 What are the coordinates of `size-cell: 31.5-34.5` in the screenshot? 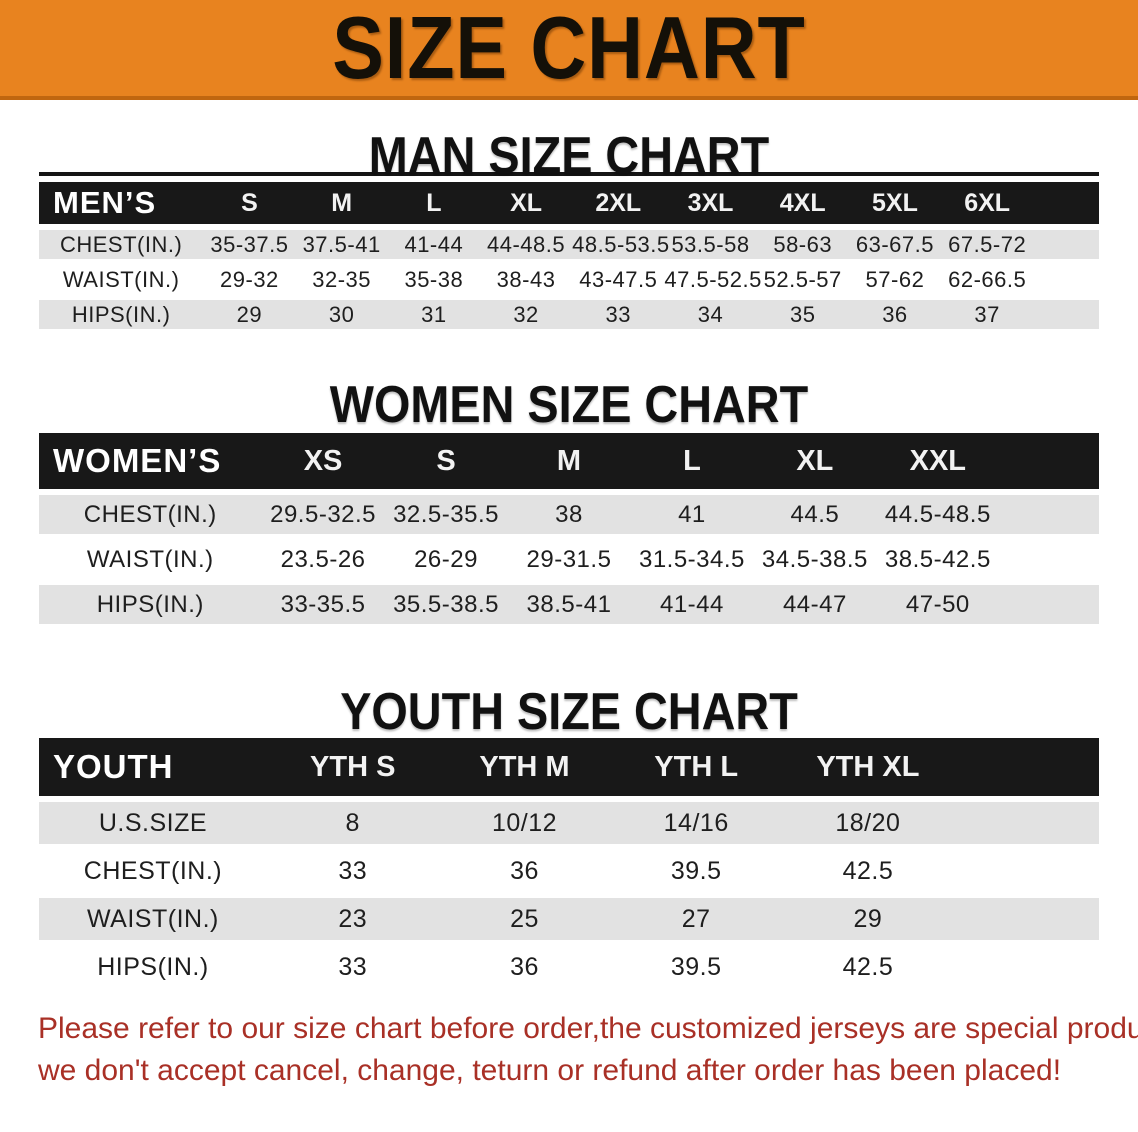 It's located at (691, 559).